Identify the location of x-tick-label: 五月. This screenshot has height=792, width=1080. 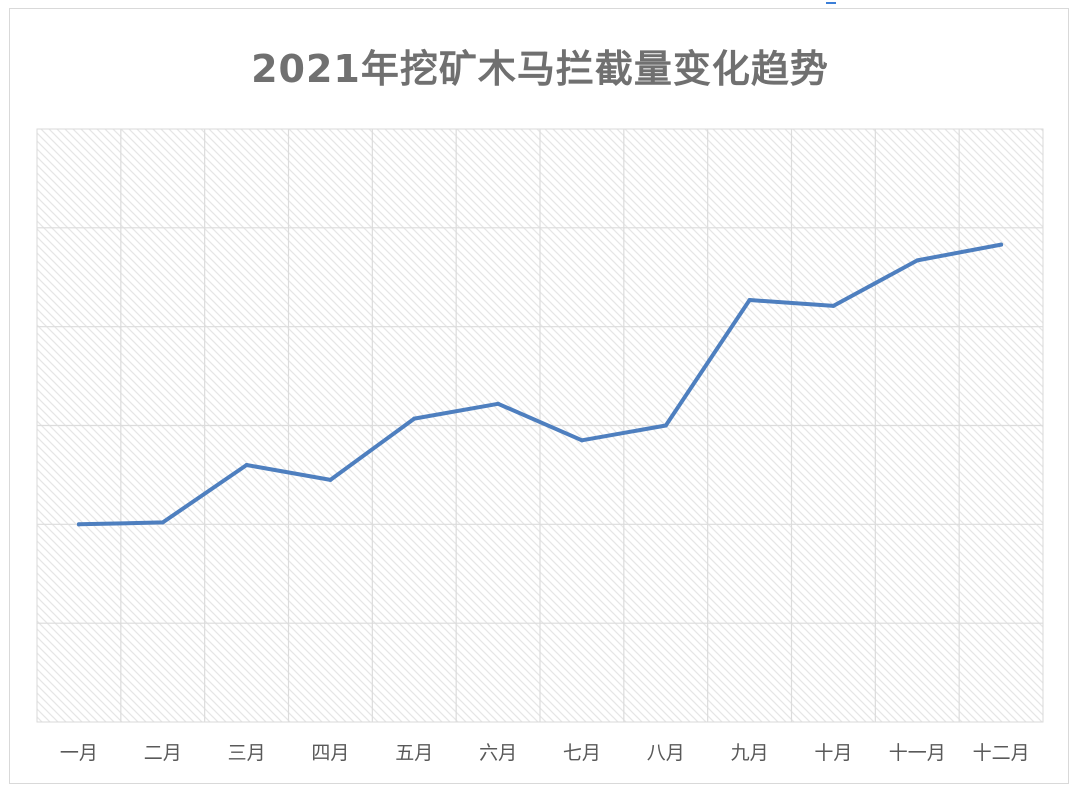
(414, 753).